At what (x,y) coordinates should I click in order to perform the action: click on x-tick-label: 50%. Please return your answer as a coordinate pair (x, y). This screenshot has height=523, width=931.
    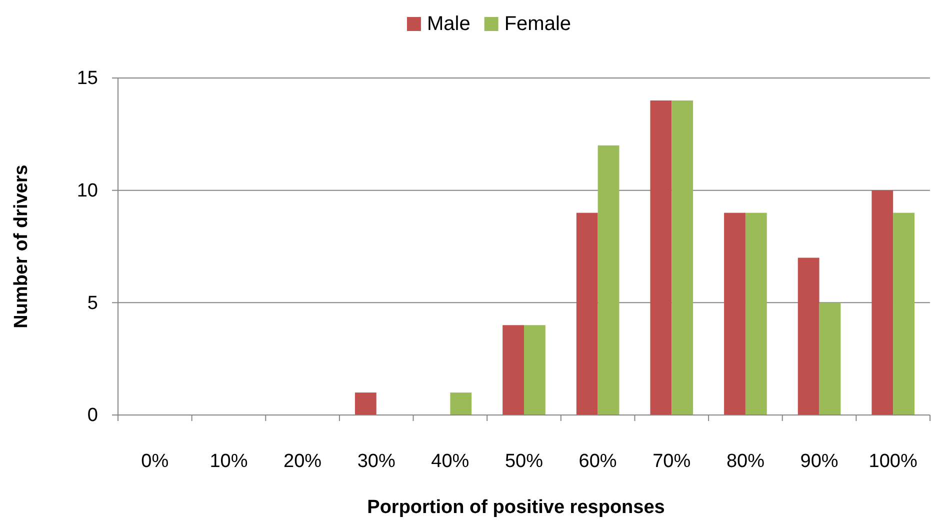
    Looking at the image, I should click on (524, 461).